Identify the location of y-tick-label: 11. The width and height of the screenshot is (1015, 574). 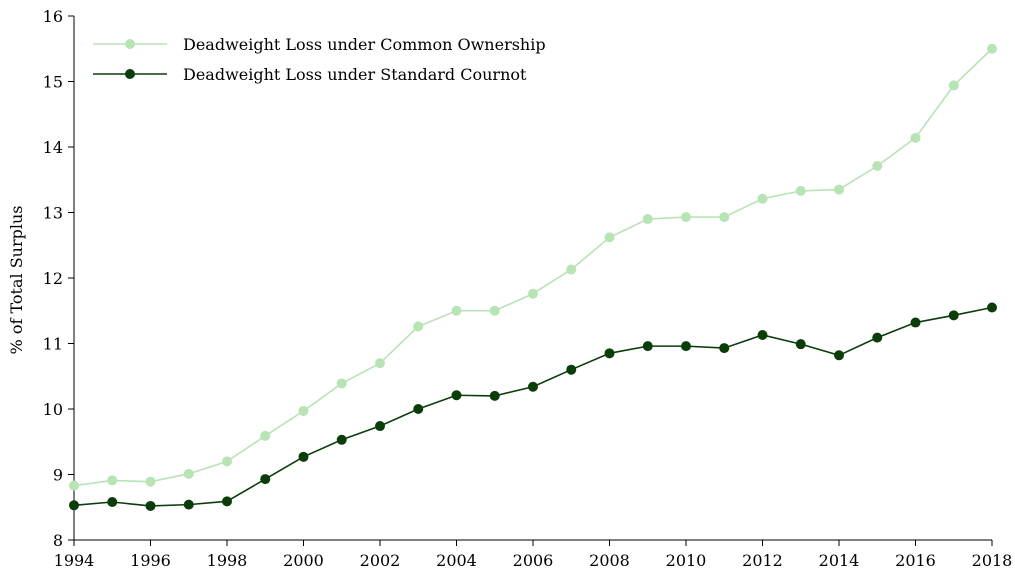
(53, 344).